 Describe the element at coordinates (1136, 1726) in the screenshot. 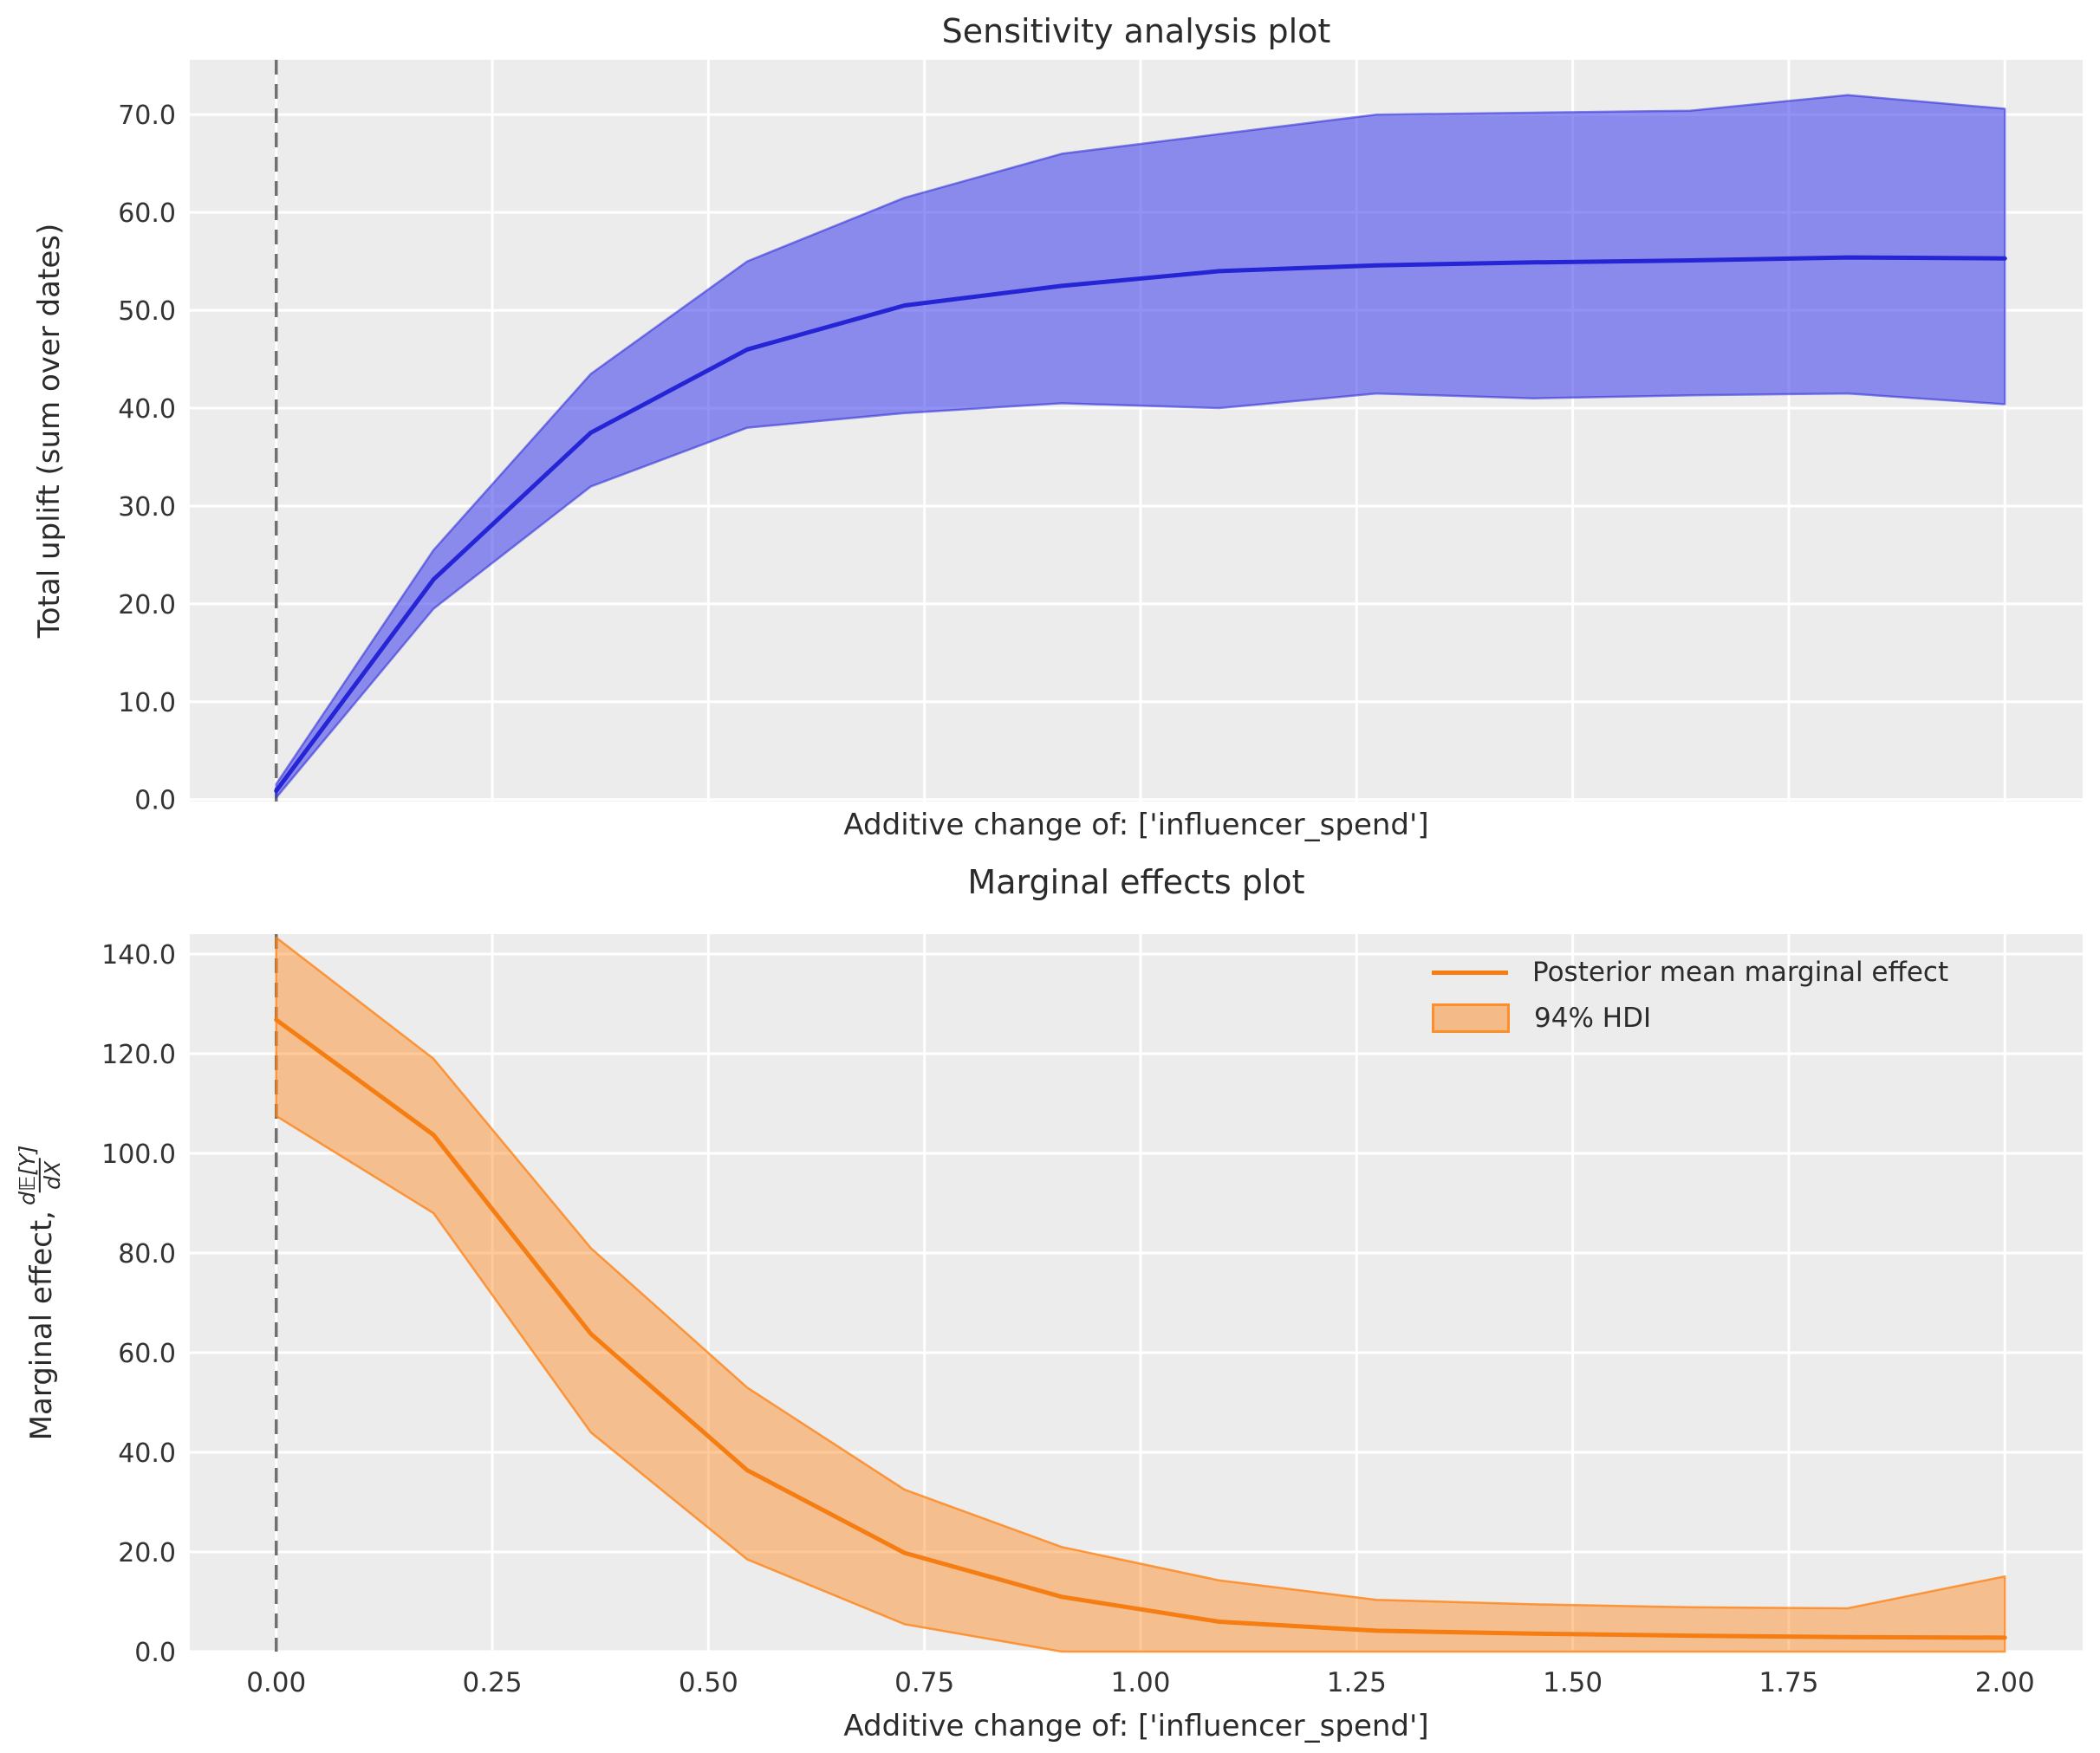

I see `marginal-x-axis-label: Additive change of: ['influencer_spend']` at that location.